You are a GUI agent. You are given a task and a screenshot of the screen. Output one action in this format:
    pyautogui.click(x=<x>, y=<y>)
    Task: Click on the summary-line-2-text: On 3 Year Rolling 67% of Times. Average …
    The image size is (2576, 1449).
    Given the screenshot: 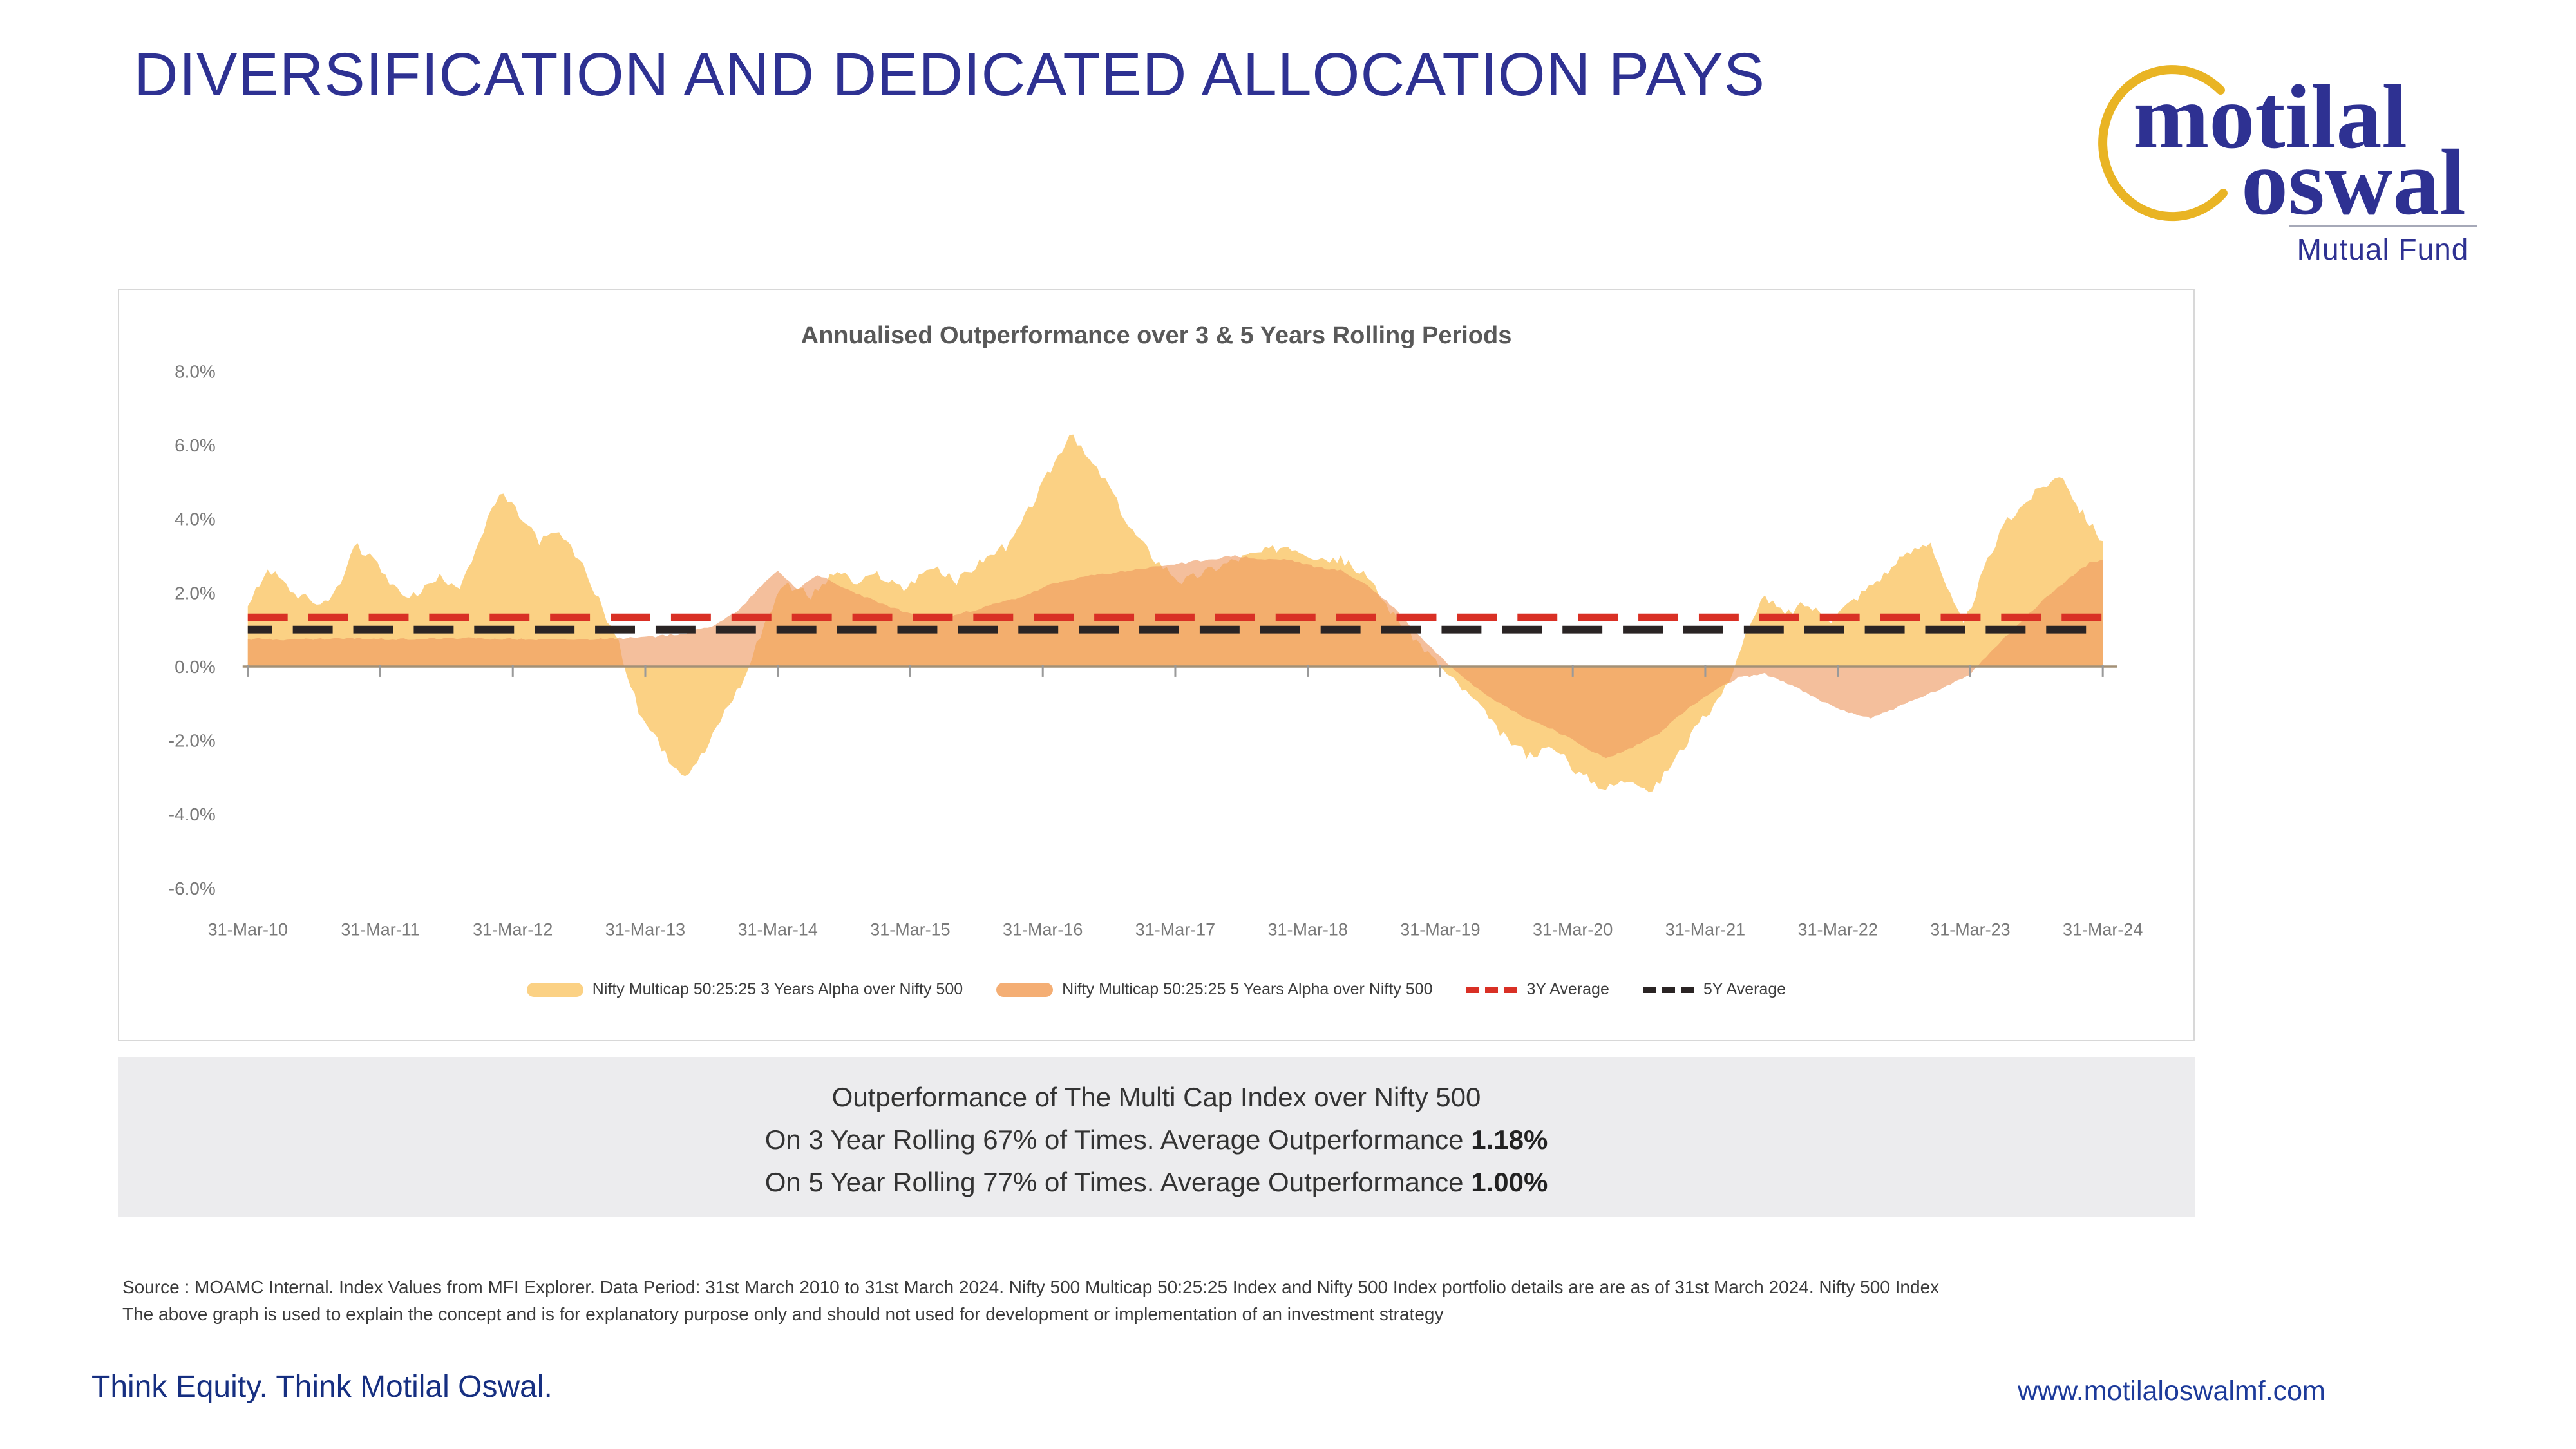 What is the action you would take?
    pyautogui.click(x=1118, y=1139)
    